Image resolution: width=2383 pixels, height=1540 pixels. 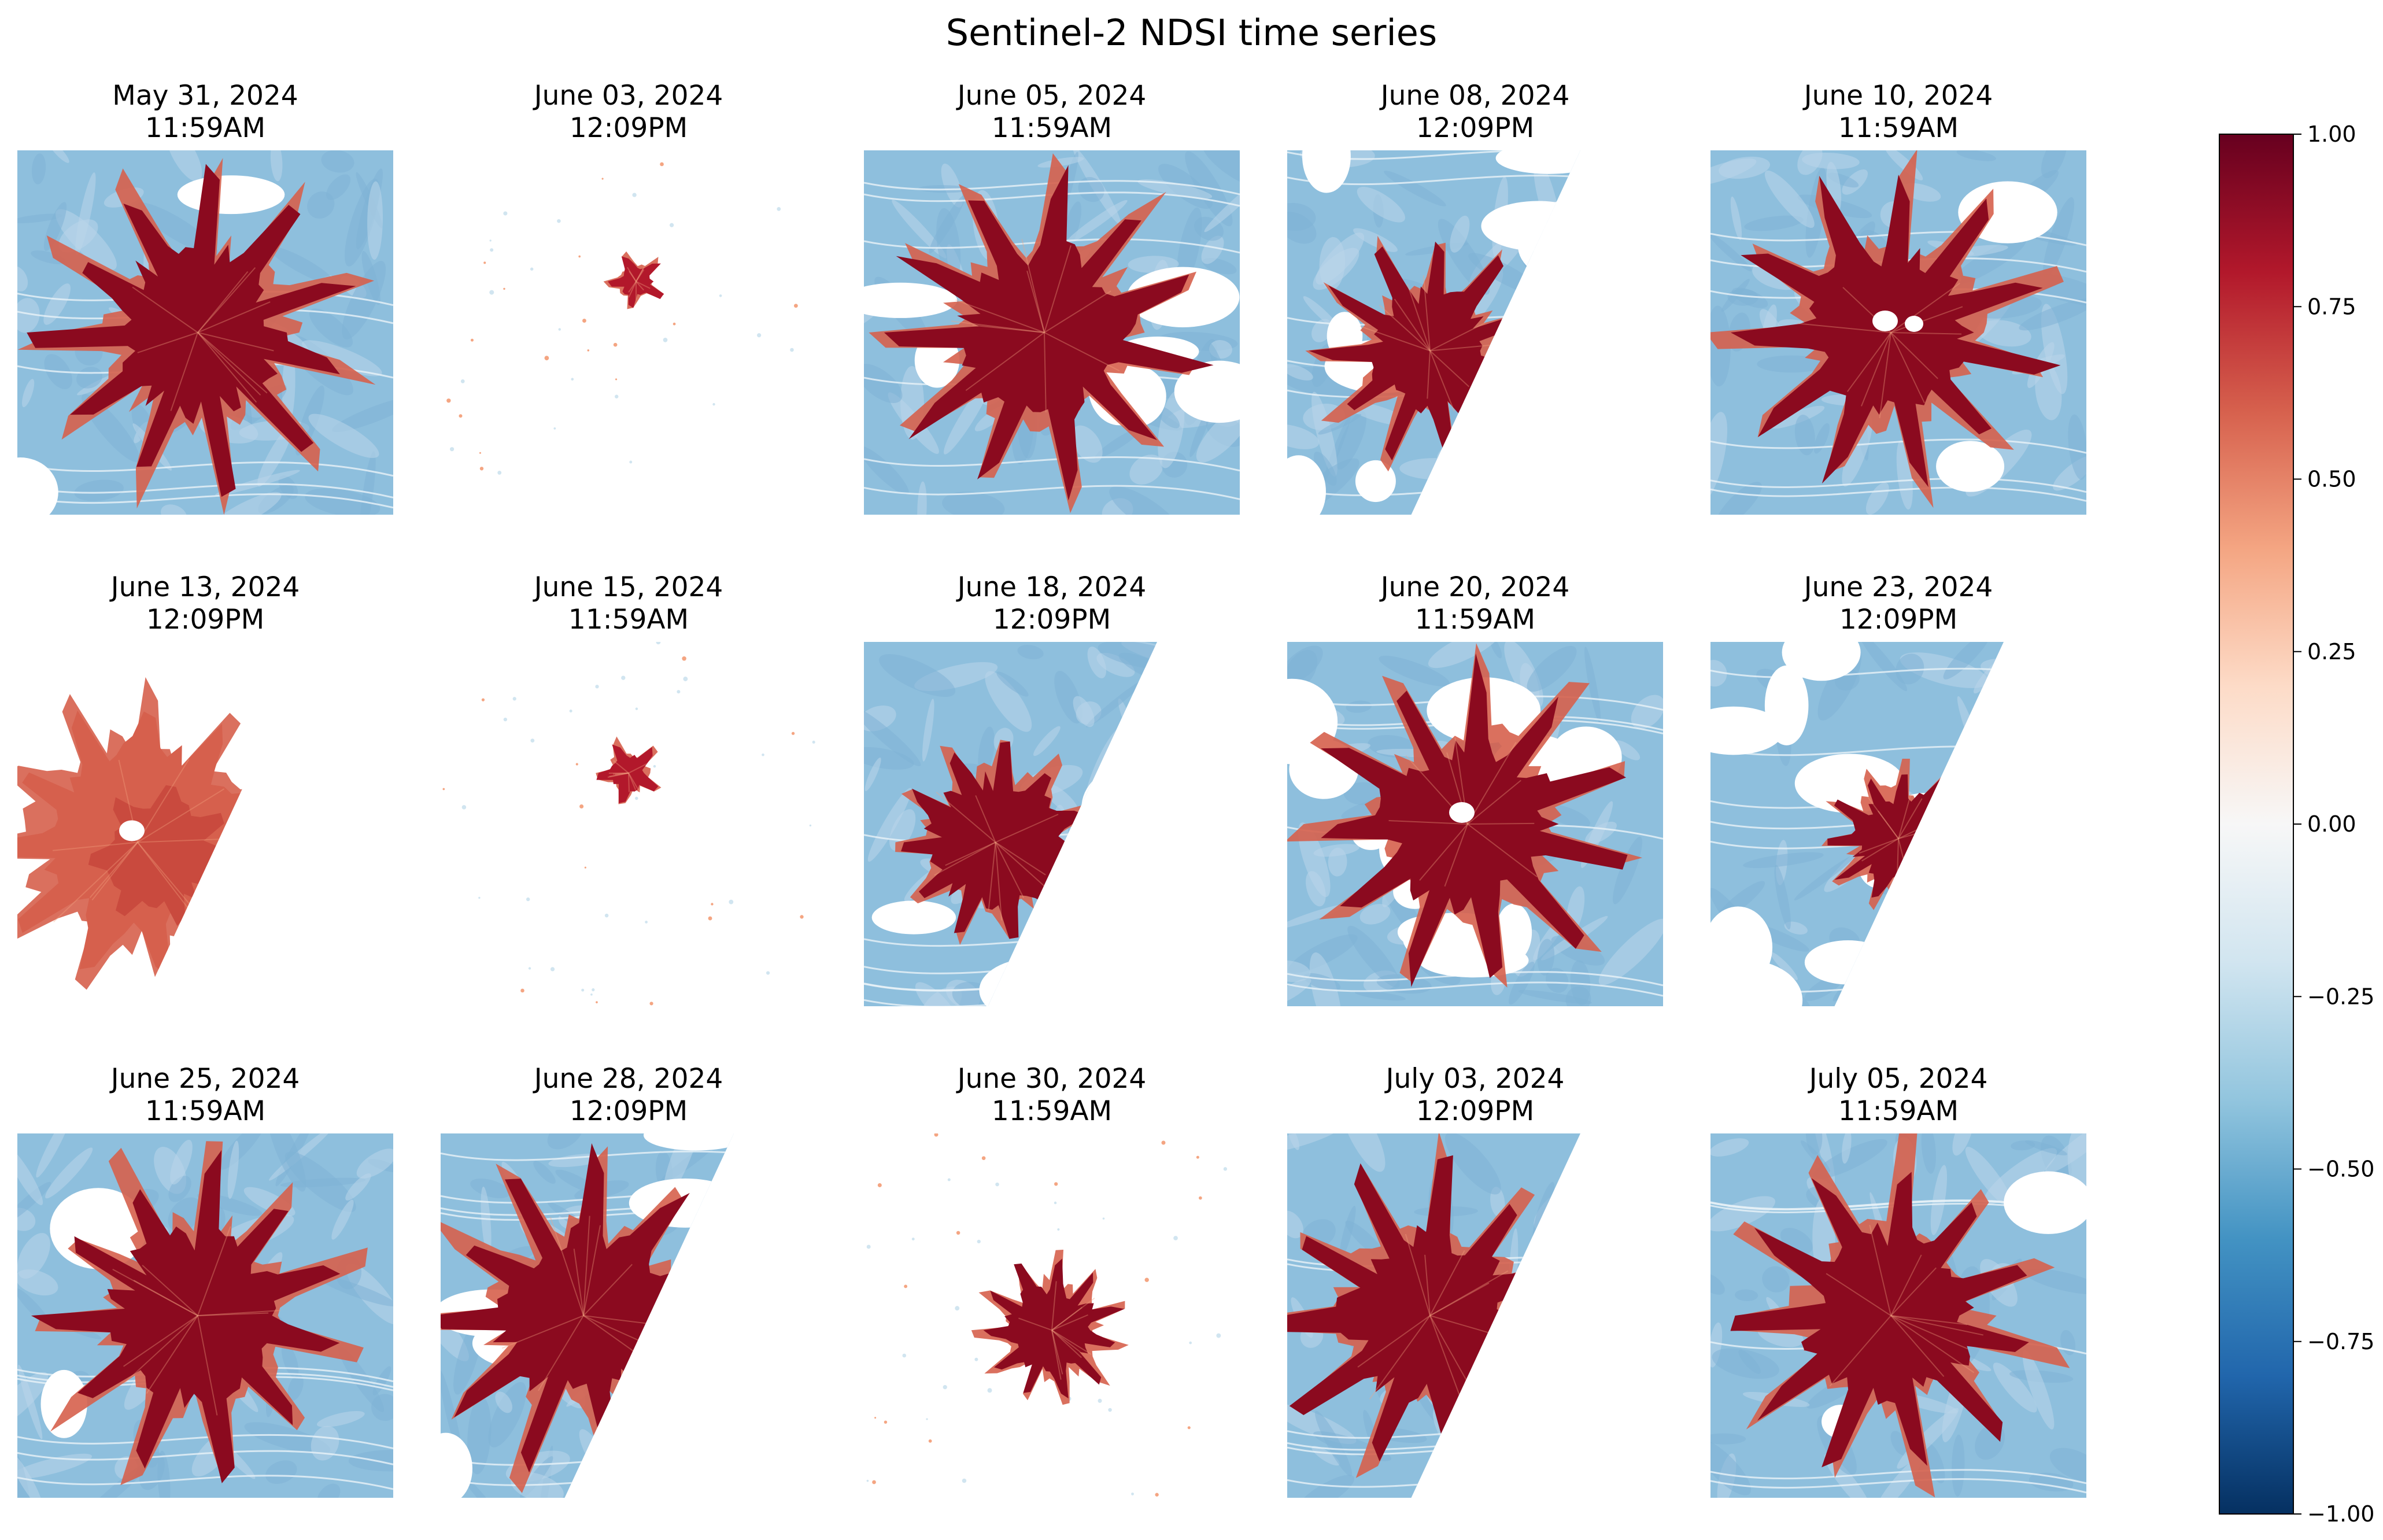 I want to click on ndsi-panel: June 03, 2024 12:09PM, so click(x=628, y=298).